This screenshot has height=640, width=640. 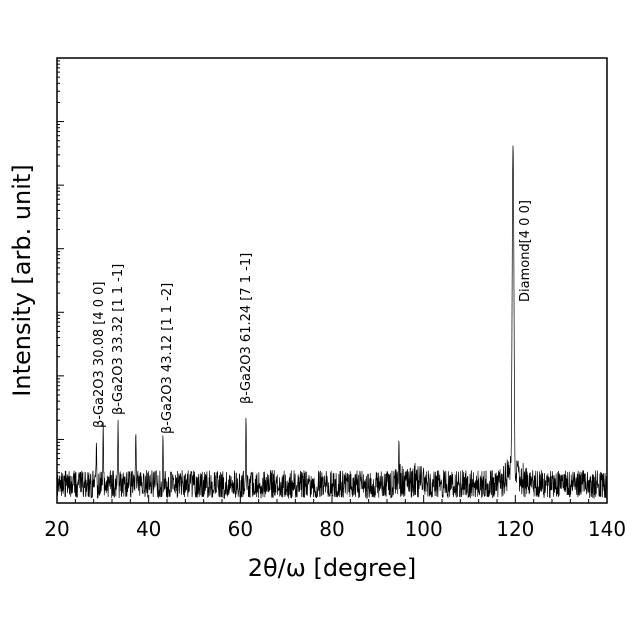 What do you see at coordinates (246, 328) in the screenshot?
I see `peak-annotation: β-Ga2O3 61.24 [7 1 -1]` at bounding box center [246, 328].